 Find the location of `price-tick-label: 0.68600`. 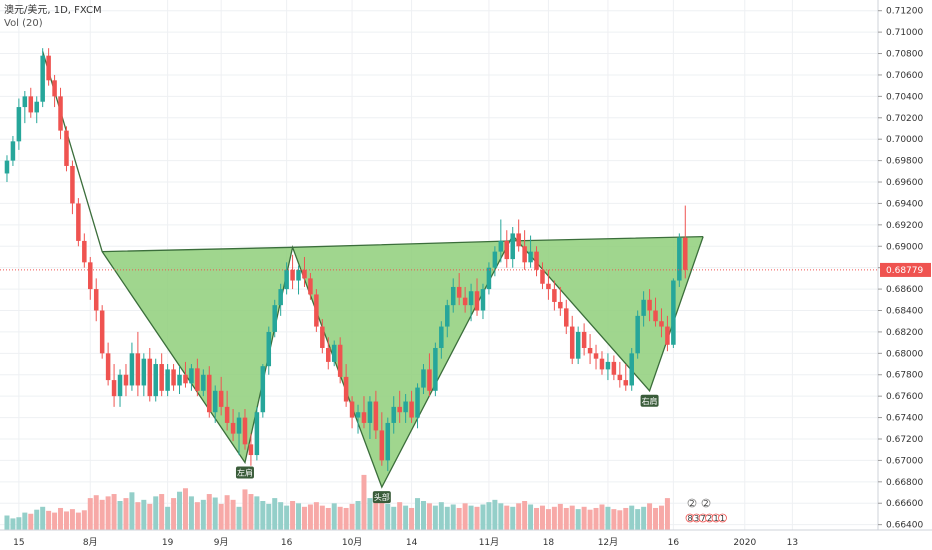

price-tick-label: 0.68600 is located at coordinates (904, 290).